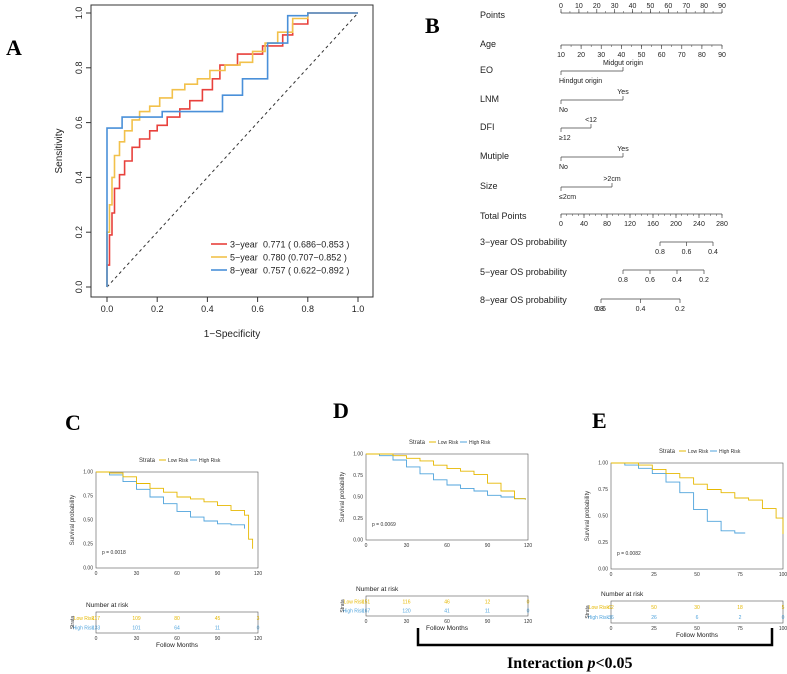  I want to click on km-x-tick-label: 25, so click(654, 575).